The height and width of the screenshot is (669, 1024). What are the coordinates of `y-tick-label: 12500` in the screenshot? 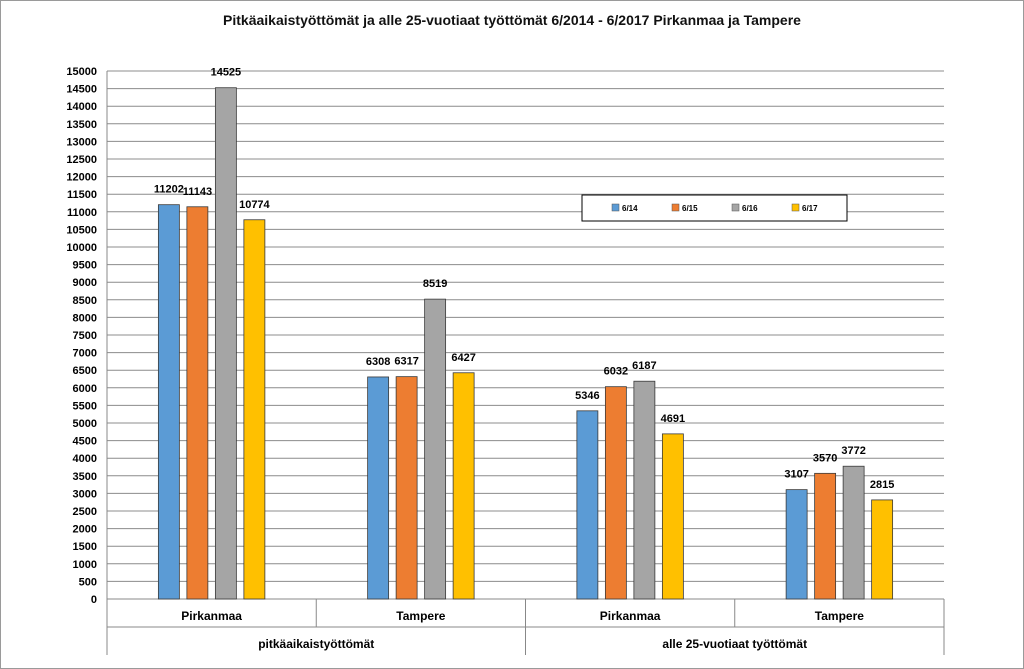 It's located at (81, 160).